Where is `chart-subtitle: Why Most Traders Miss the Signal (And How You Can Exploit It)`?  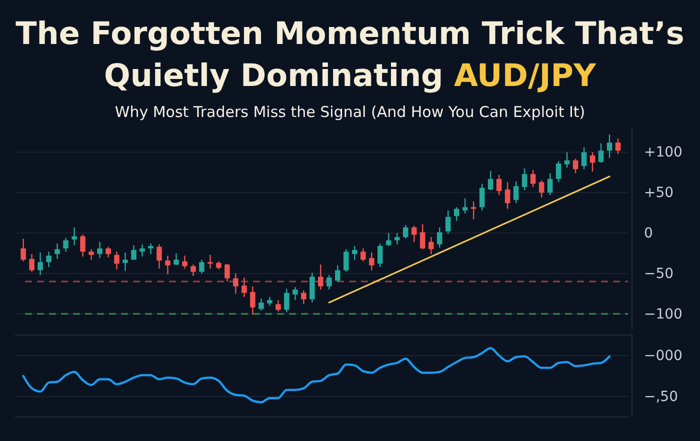
chart-subtitle: Why Most Traders Miss the Signal (And How You Can Exploit It) is located at coordinates (350, 112).